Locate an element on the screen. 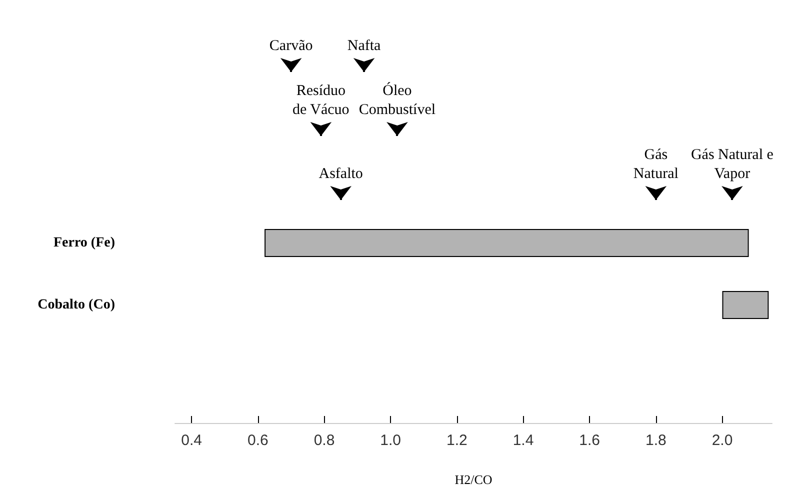  y-tick-label: Cobalto (Co) is located at coordinates (77, 305).